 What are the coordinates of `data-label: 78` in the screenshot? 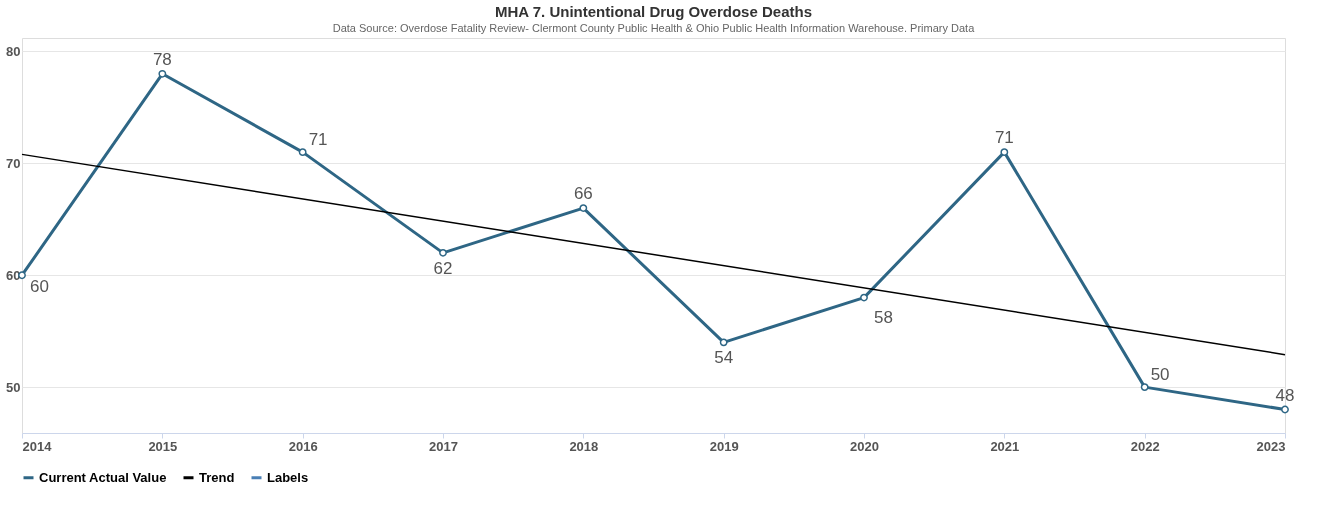 It's located at (162, 59).